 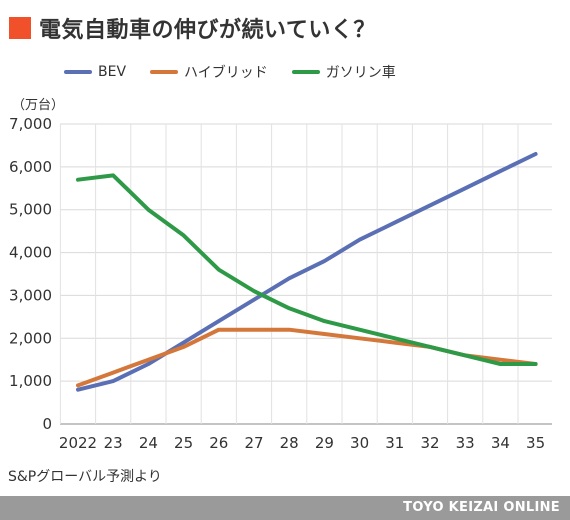 I want to click on title-marker-icon, so click(x=20, y=28).